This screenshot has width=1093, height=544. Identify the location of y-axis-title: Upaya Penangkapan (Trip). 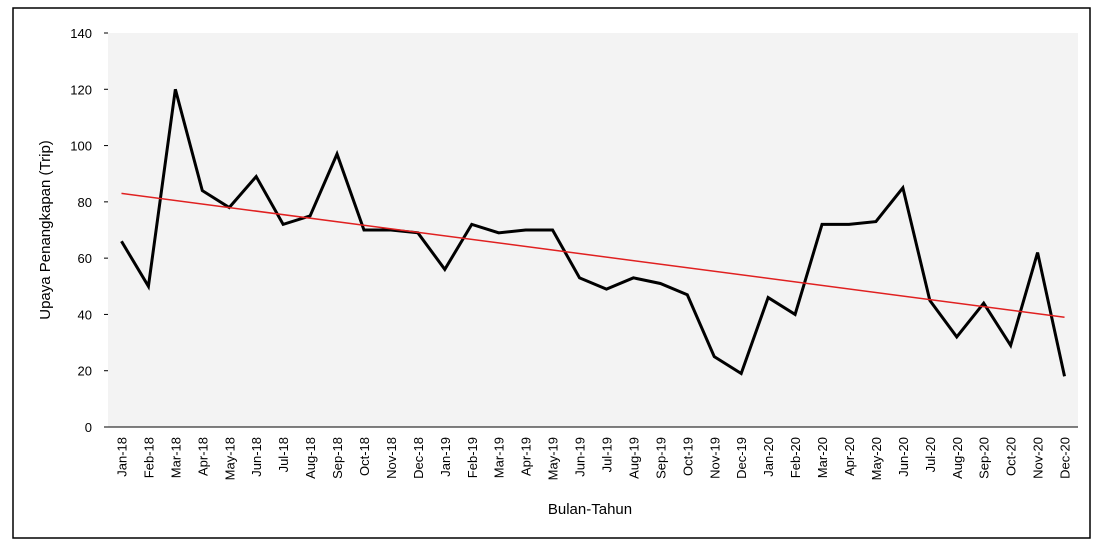
(45, 230).